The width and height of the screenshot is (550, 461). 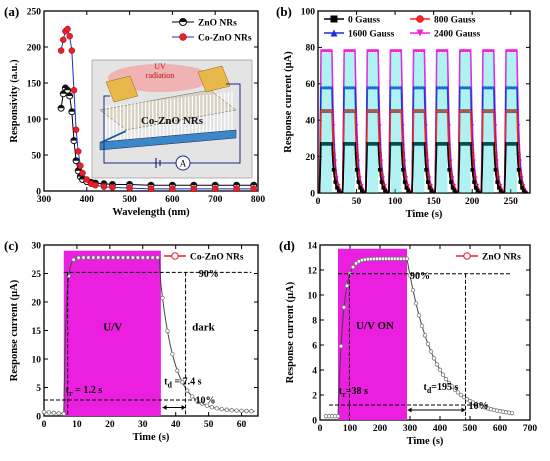 I want to click on y-tick-label: 12, so click(x=313, y=271).